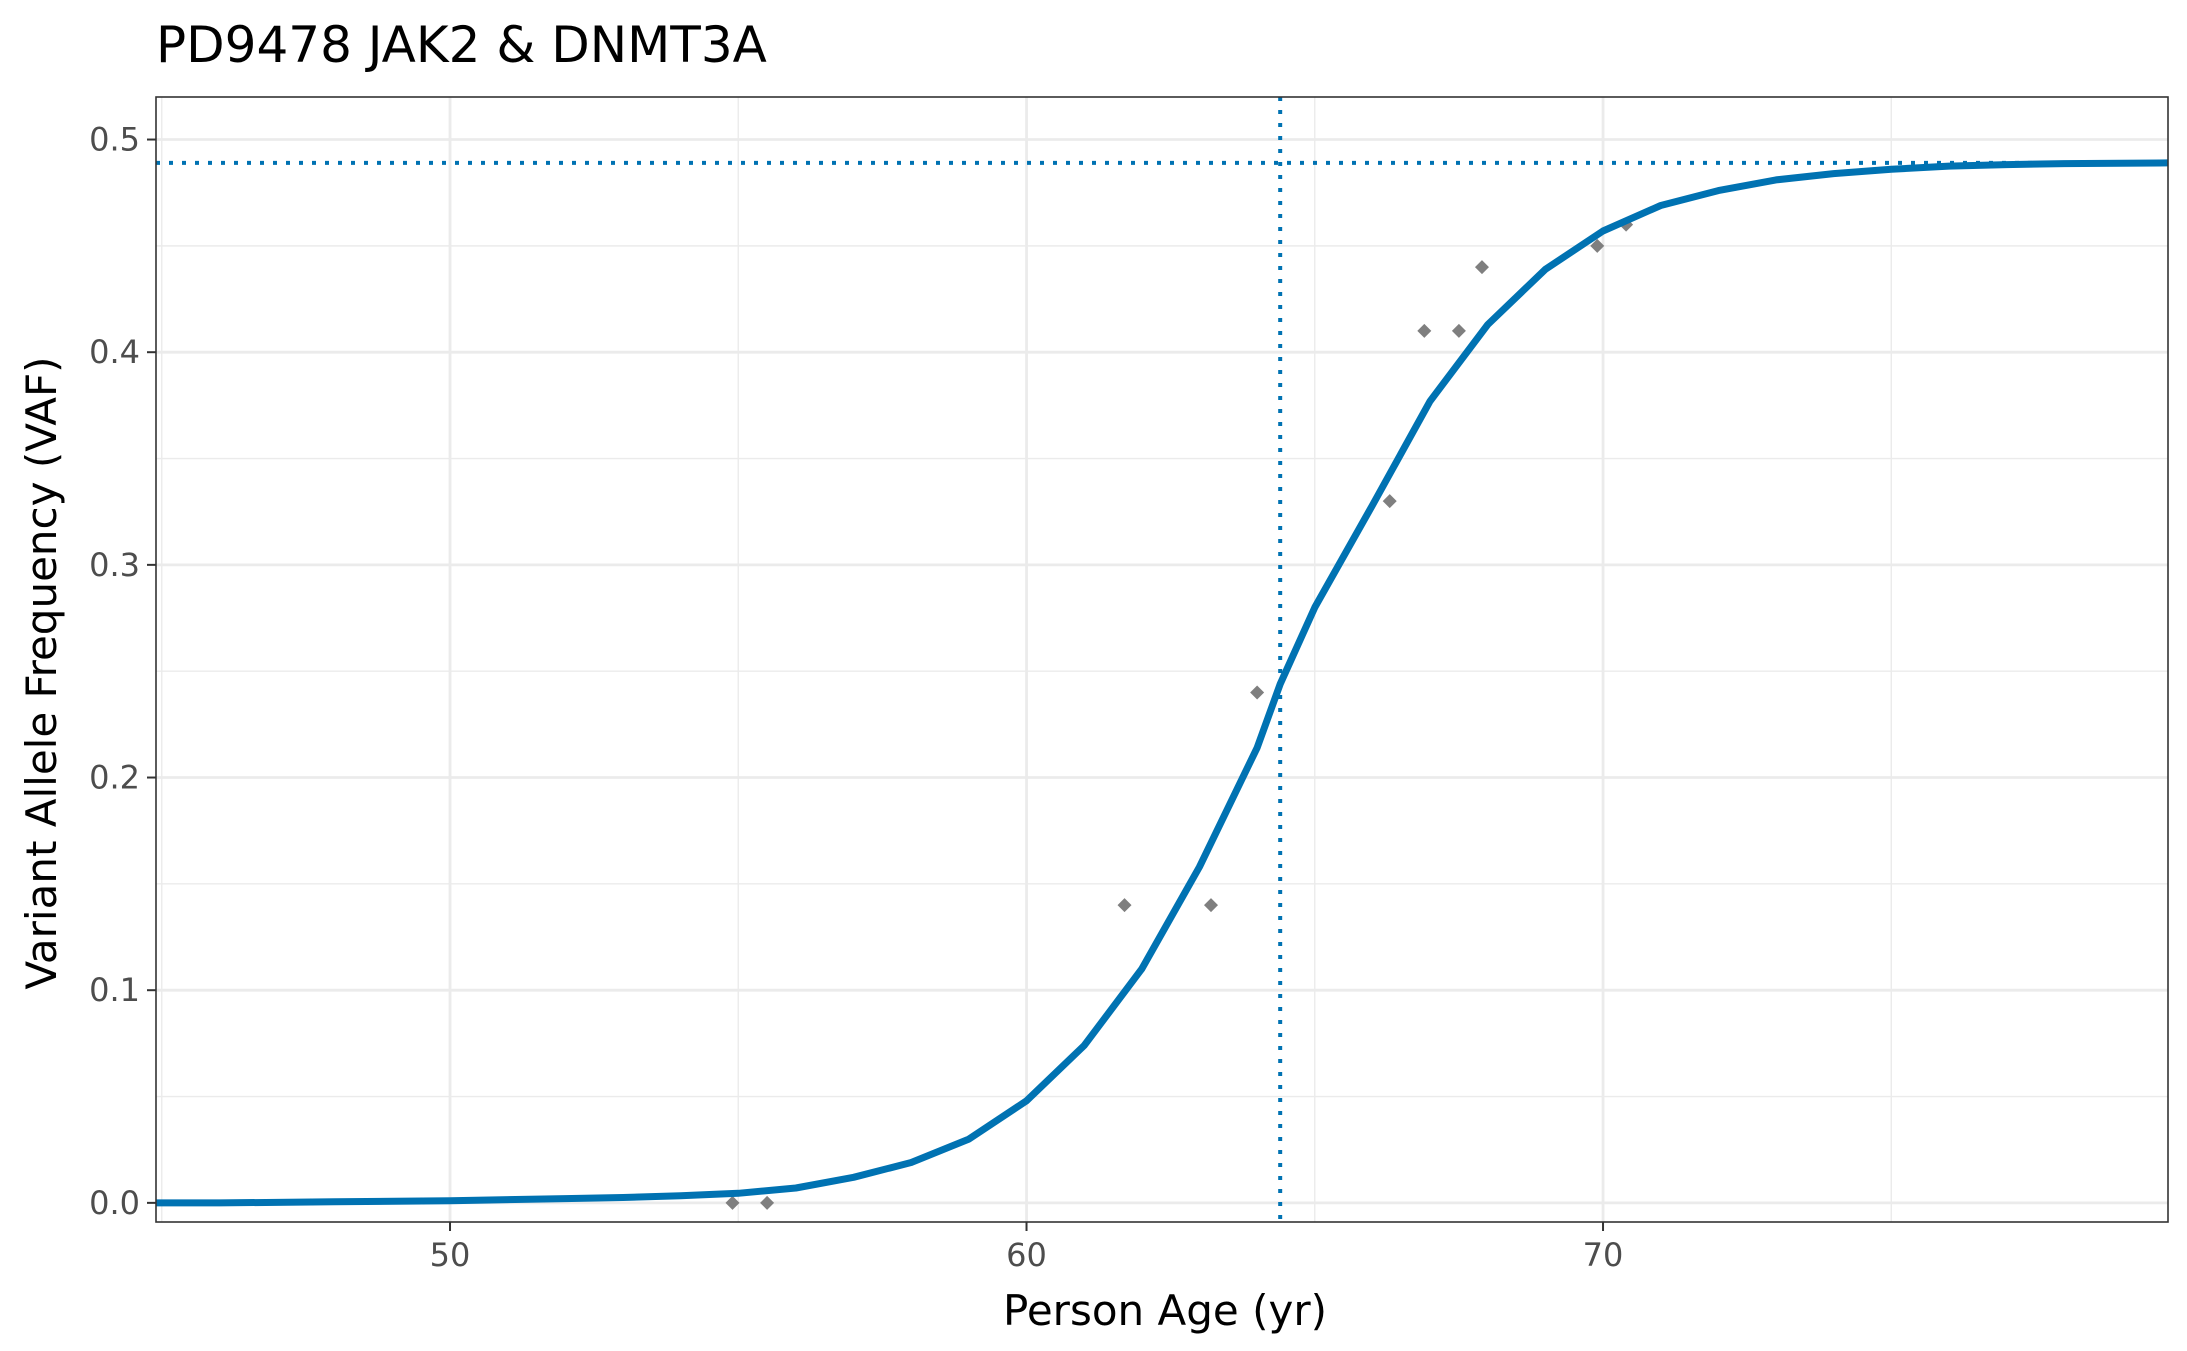 This screenshot has height=1351, width=2187. What do you see at coordinates (114, 1203) in the screenshot?
I see `y-tick-label: 0.0` at bounding box center [114, 1203].